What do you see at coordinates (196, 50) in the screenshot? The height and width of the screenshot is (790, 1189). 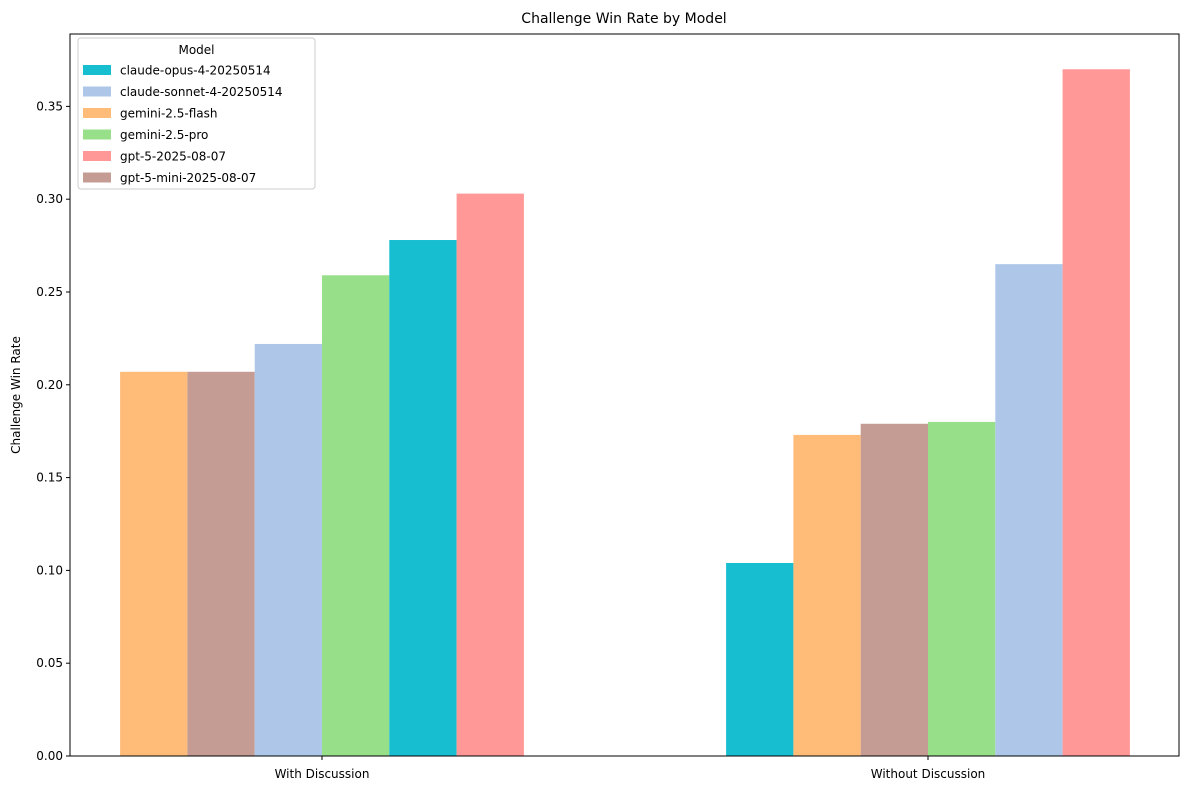 I see `legend-title: Model` at bounding box center [196, 50].